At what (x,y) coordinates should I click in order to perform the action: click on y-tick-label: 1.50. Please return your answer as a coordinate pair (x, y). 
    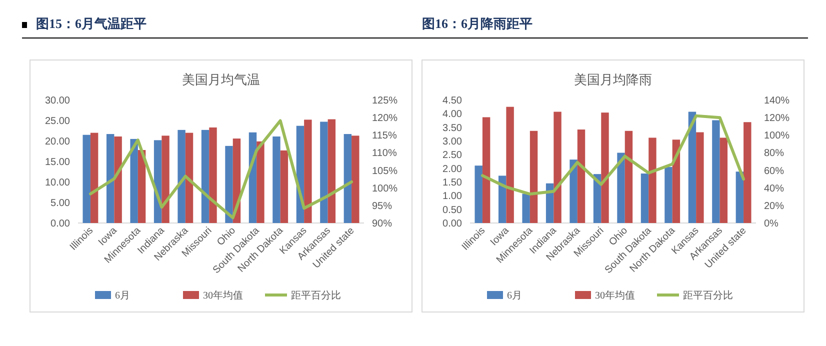
    Looking at the image, I should click on (452, 183).